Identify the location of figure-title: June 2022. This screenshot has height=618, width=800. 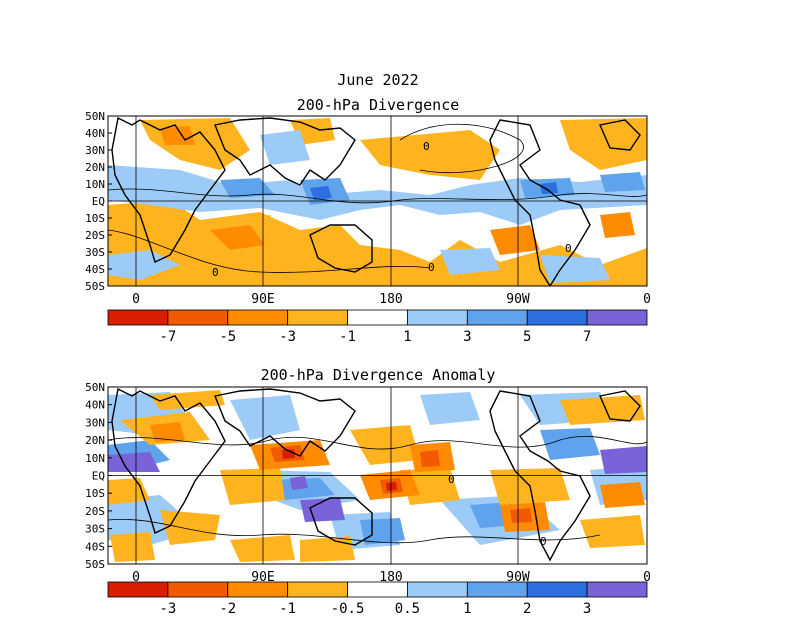
(377, 80).